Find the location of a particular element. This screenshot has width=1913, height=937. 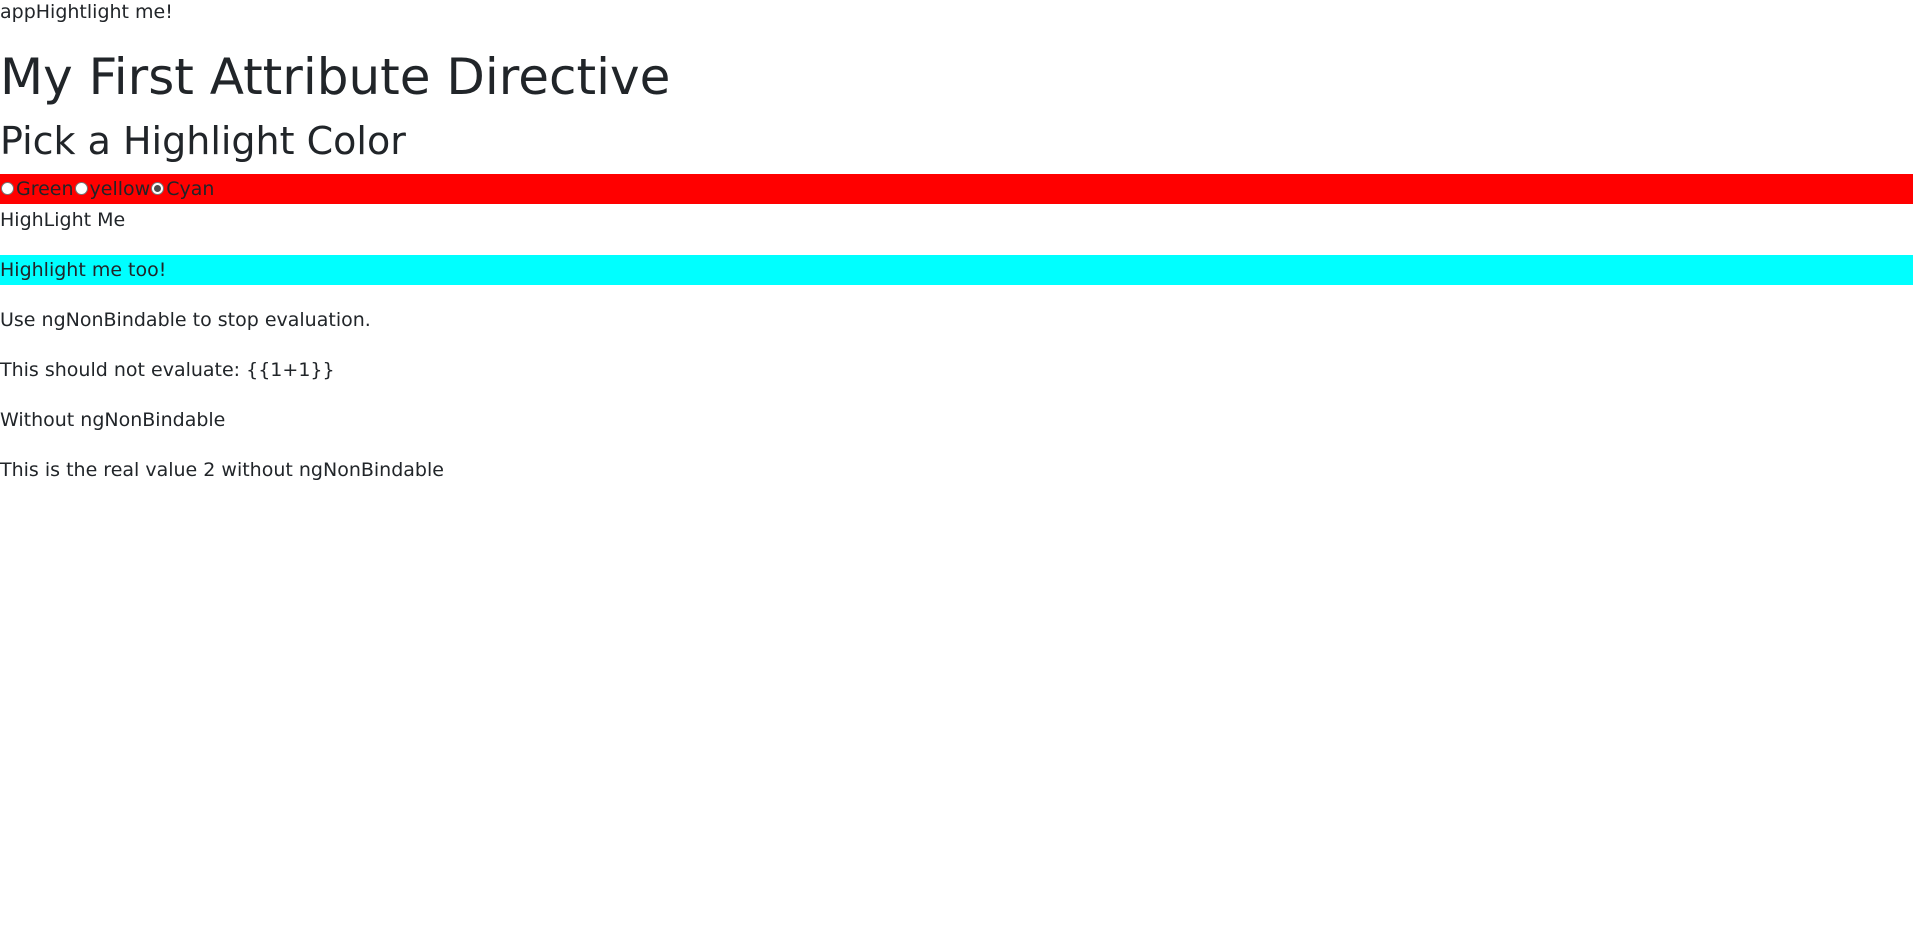

radio-option-green: Green is located at coordinates (37, 189).